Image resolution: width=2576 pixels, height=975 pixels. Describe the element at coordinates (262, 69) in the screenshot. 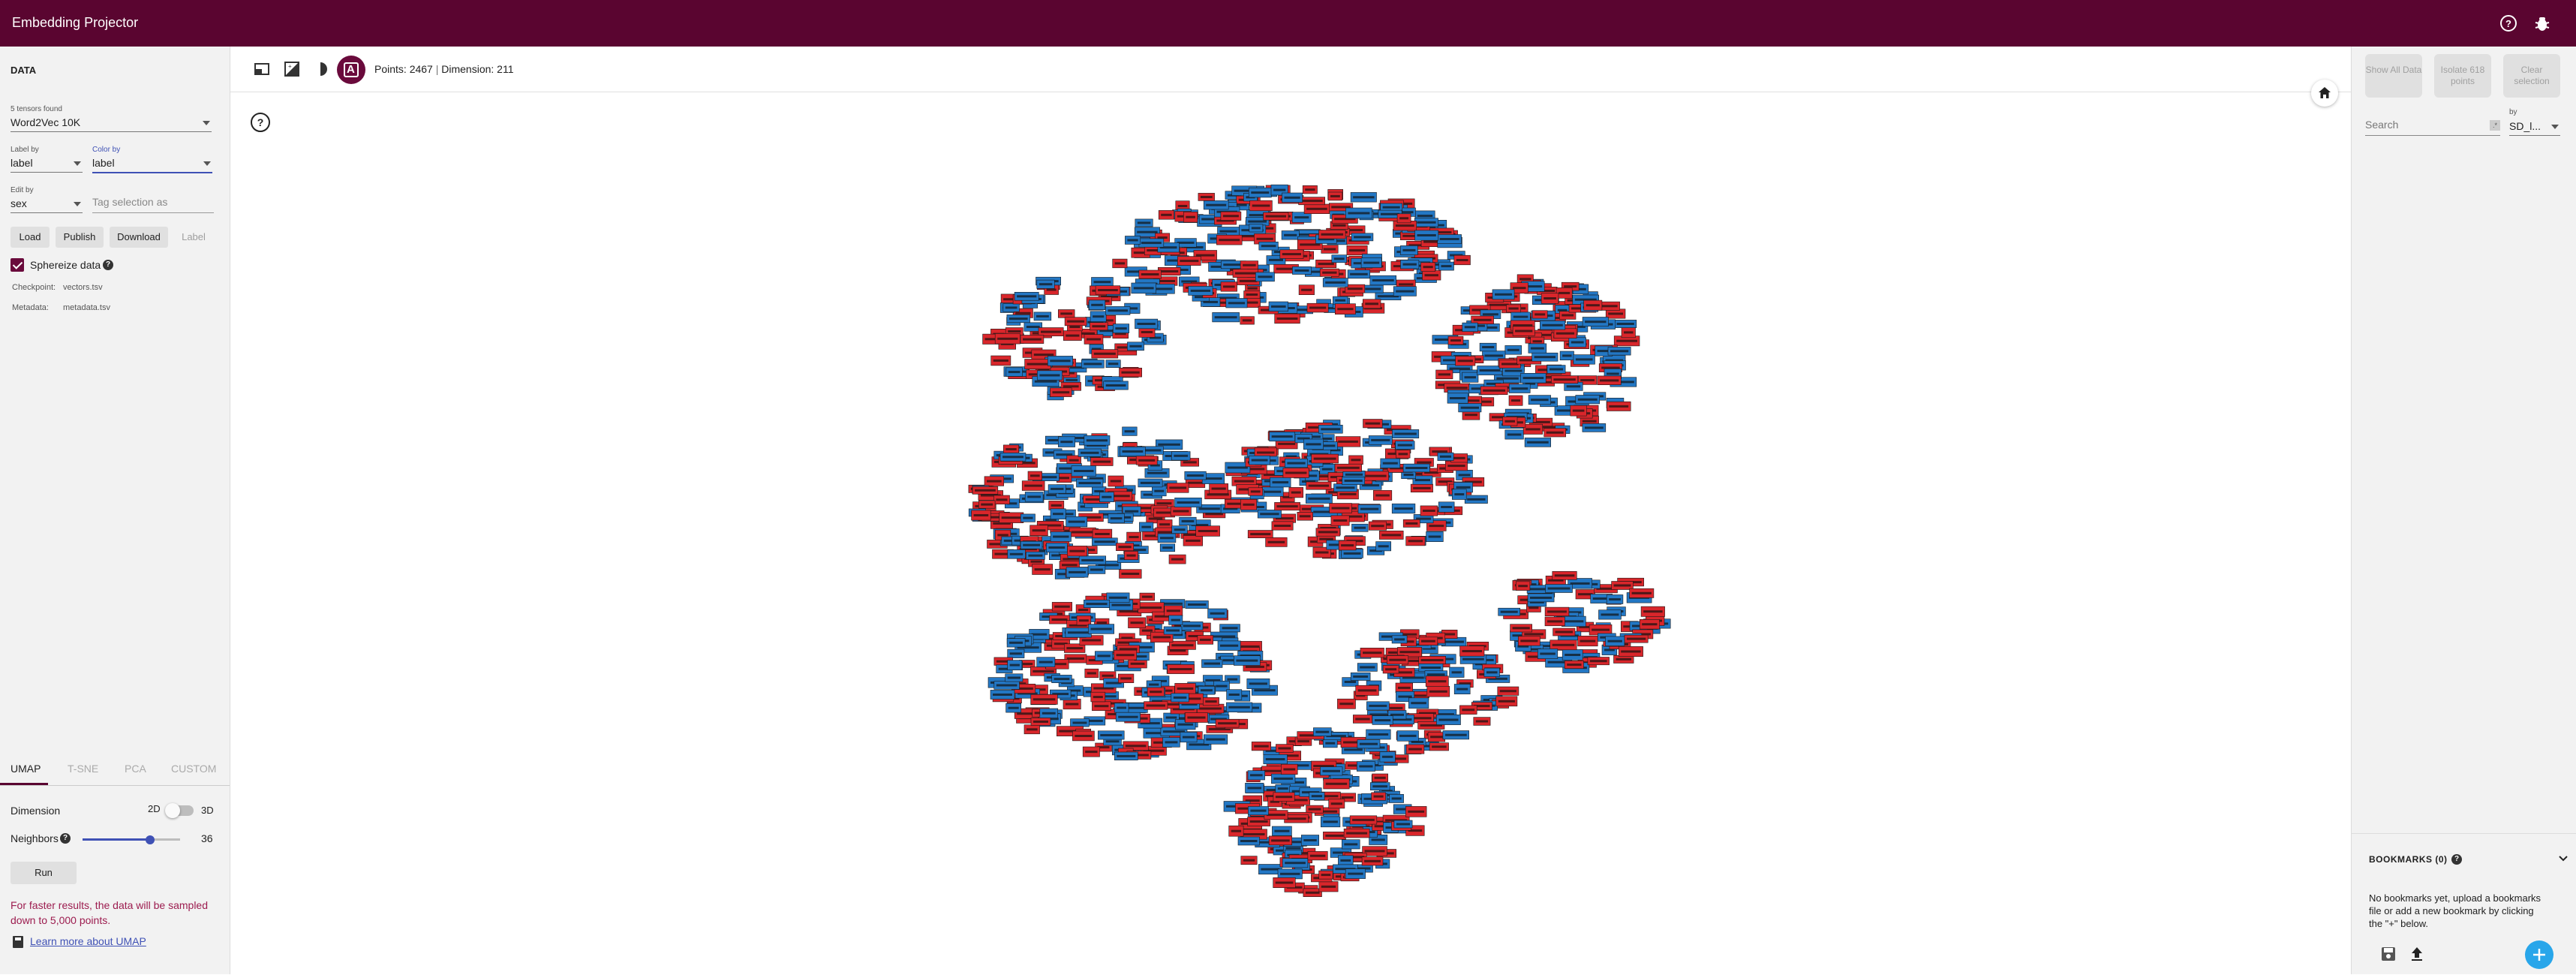

I see `select-box-icon` at that location.